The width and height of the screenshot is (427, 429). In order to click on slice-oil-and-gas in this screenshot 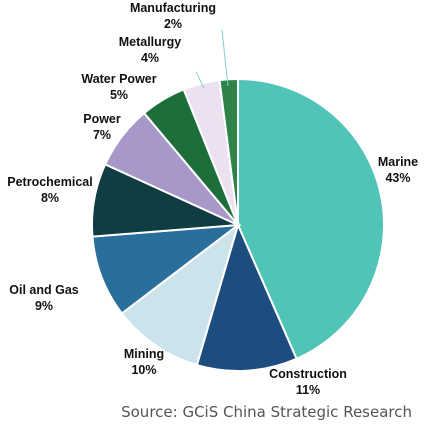, I will do `click(166, 269)`.